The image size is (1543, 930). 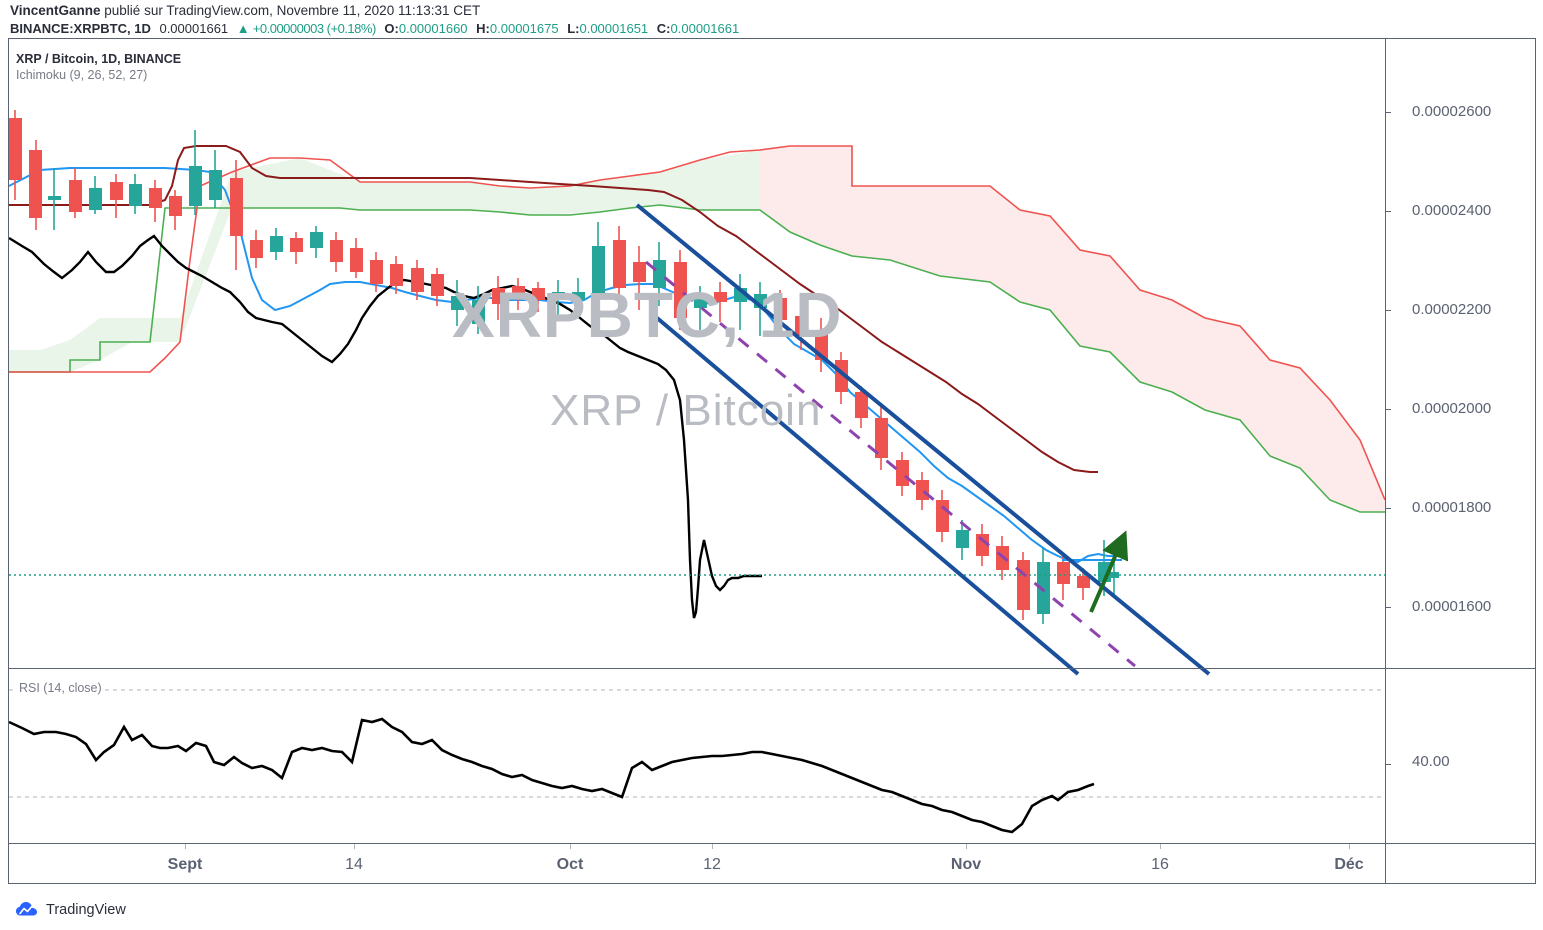 What do you see at coordinates (697, 761) in the screenshot?
I see `rsi-series-group` at bounding box center [697, 761].